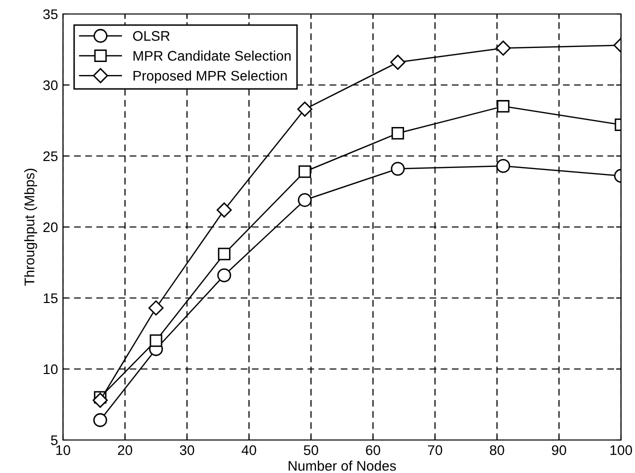 The width and height of the screenshot is (635, 473). What do you see at coordinates (125, 450) in the screenshot?
I see `x-tick-label: 20` at bounding box center [125, 450].